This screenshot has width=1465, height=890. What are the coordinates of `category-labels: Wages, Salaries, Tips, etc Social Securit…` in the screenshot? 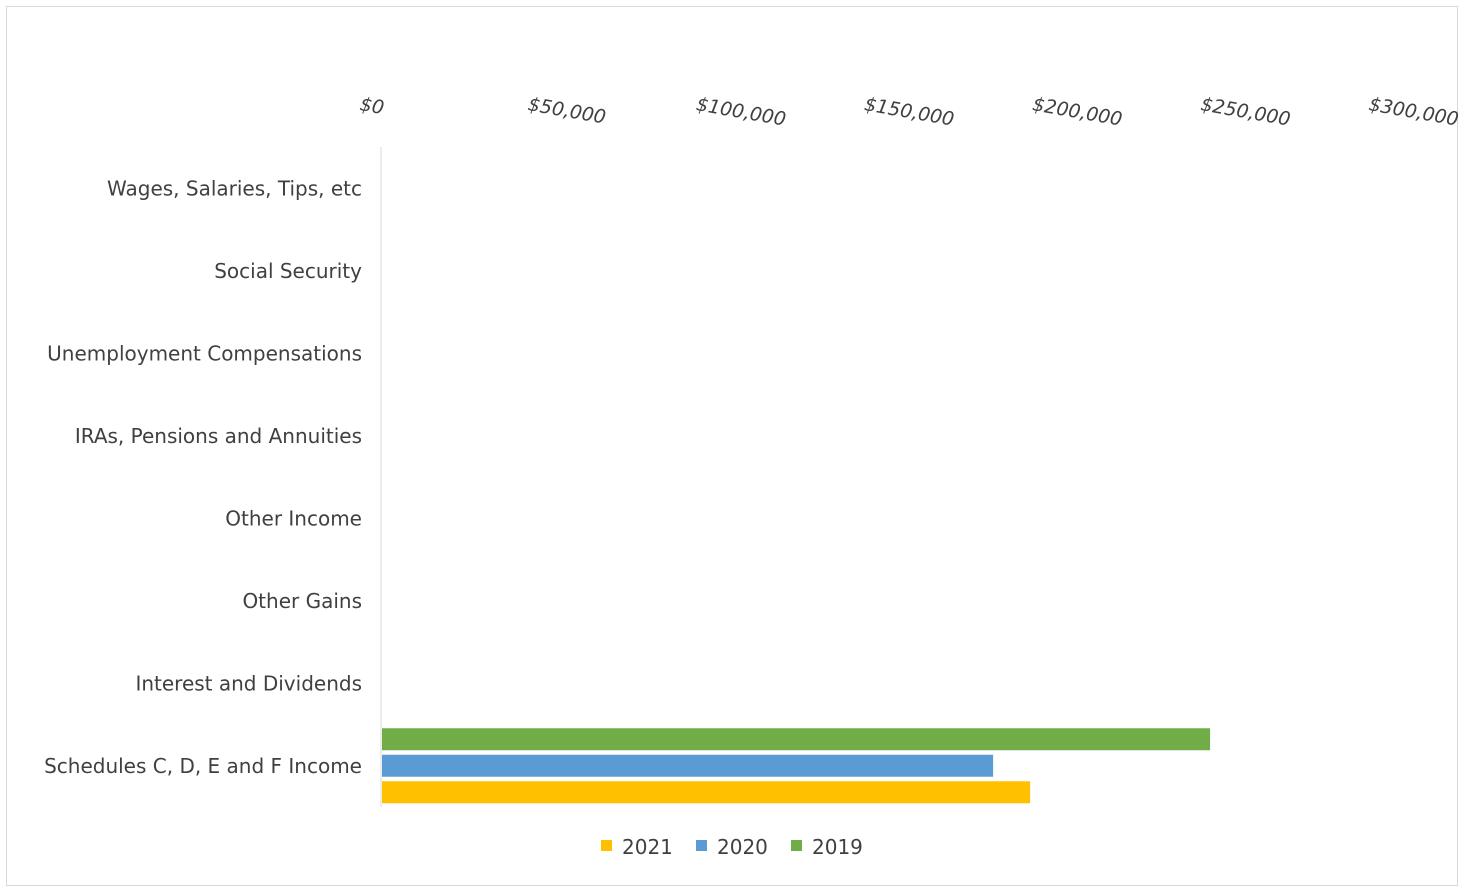 It's located at (203, 477).